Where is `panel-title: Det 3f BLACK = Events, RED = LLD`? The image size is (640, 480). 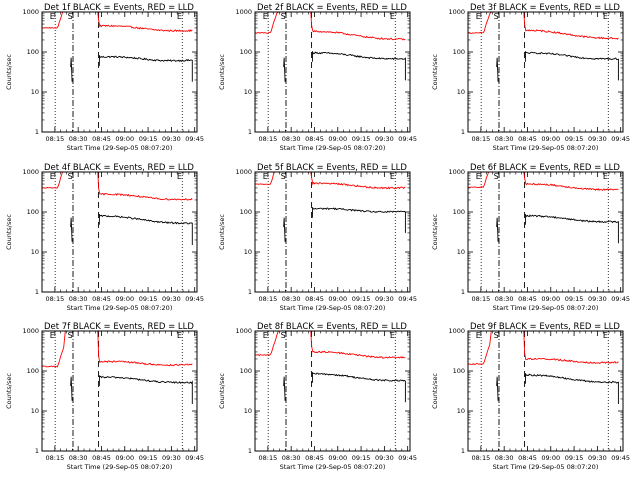 panel-title: Det 3f BLACK = Events, RED = LLD is located at coordinates (545, 8).